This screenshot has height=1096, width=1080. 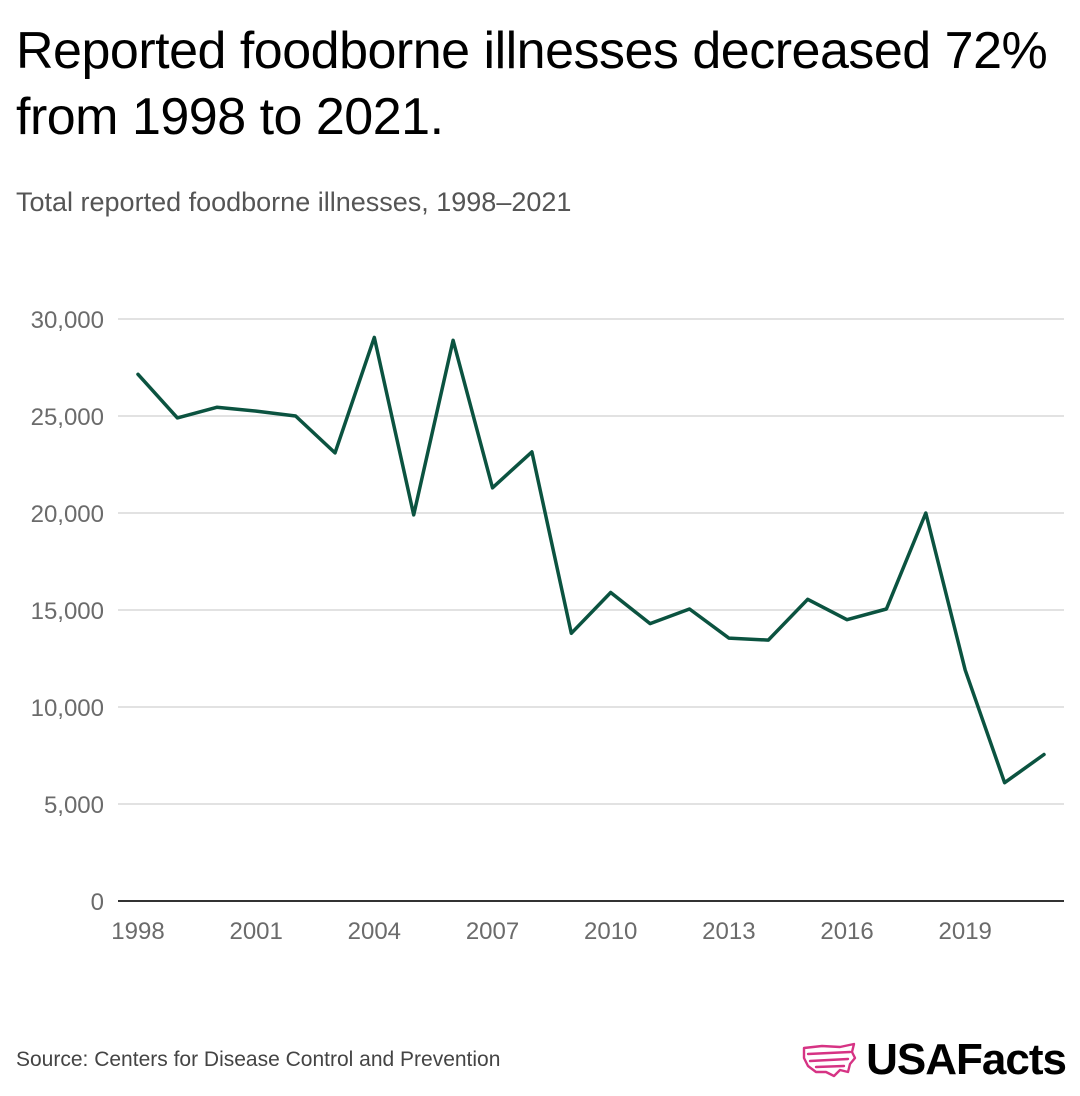 What do you see at coordinates (67, 320) in the screenshot?
I see `y-tick-label: 30,000` at bounding box center [67, 320].